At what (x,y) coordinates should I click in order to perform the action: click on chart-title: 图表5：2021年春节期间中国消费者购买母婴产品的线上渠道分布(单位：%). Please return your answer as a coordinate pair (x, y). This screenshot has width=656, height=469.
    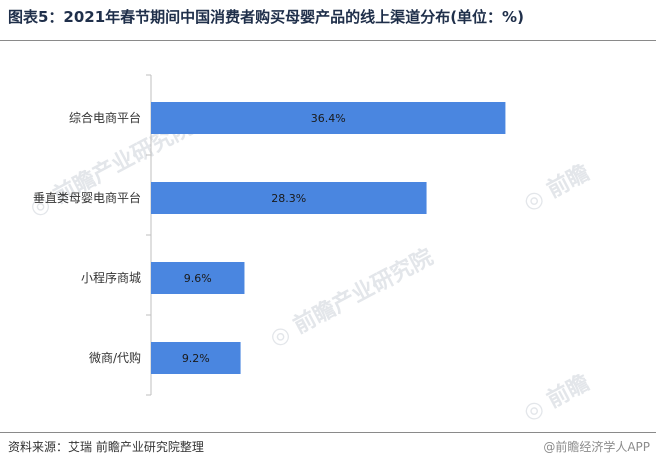
    Looking at the image, I should click on (266, 17).